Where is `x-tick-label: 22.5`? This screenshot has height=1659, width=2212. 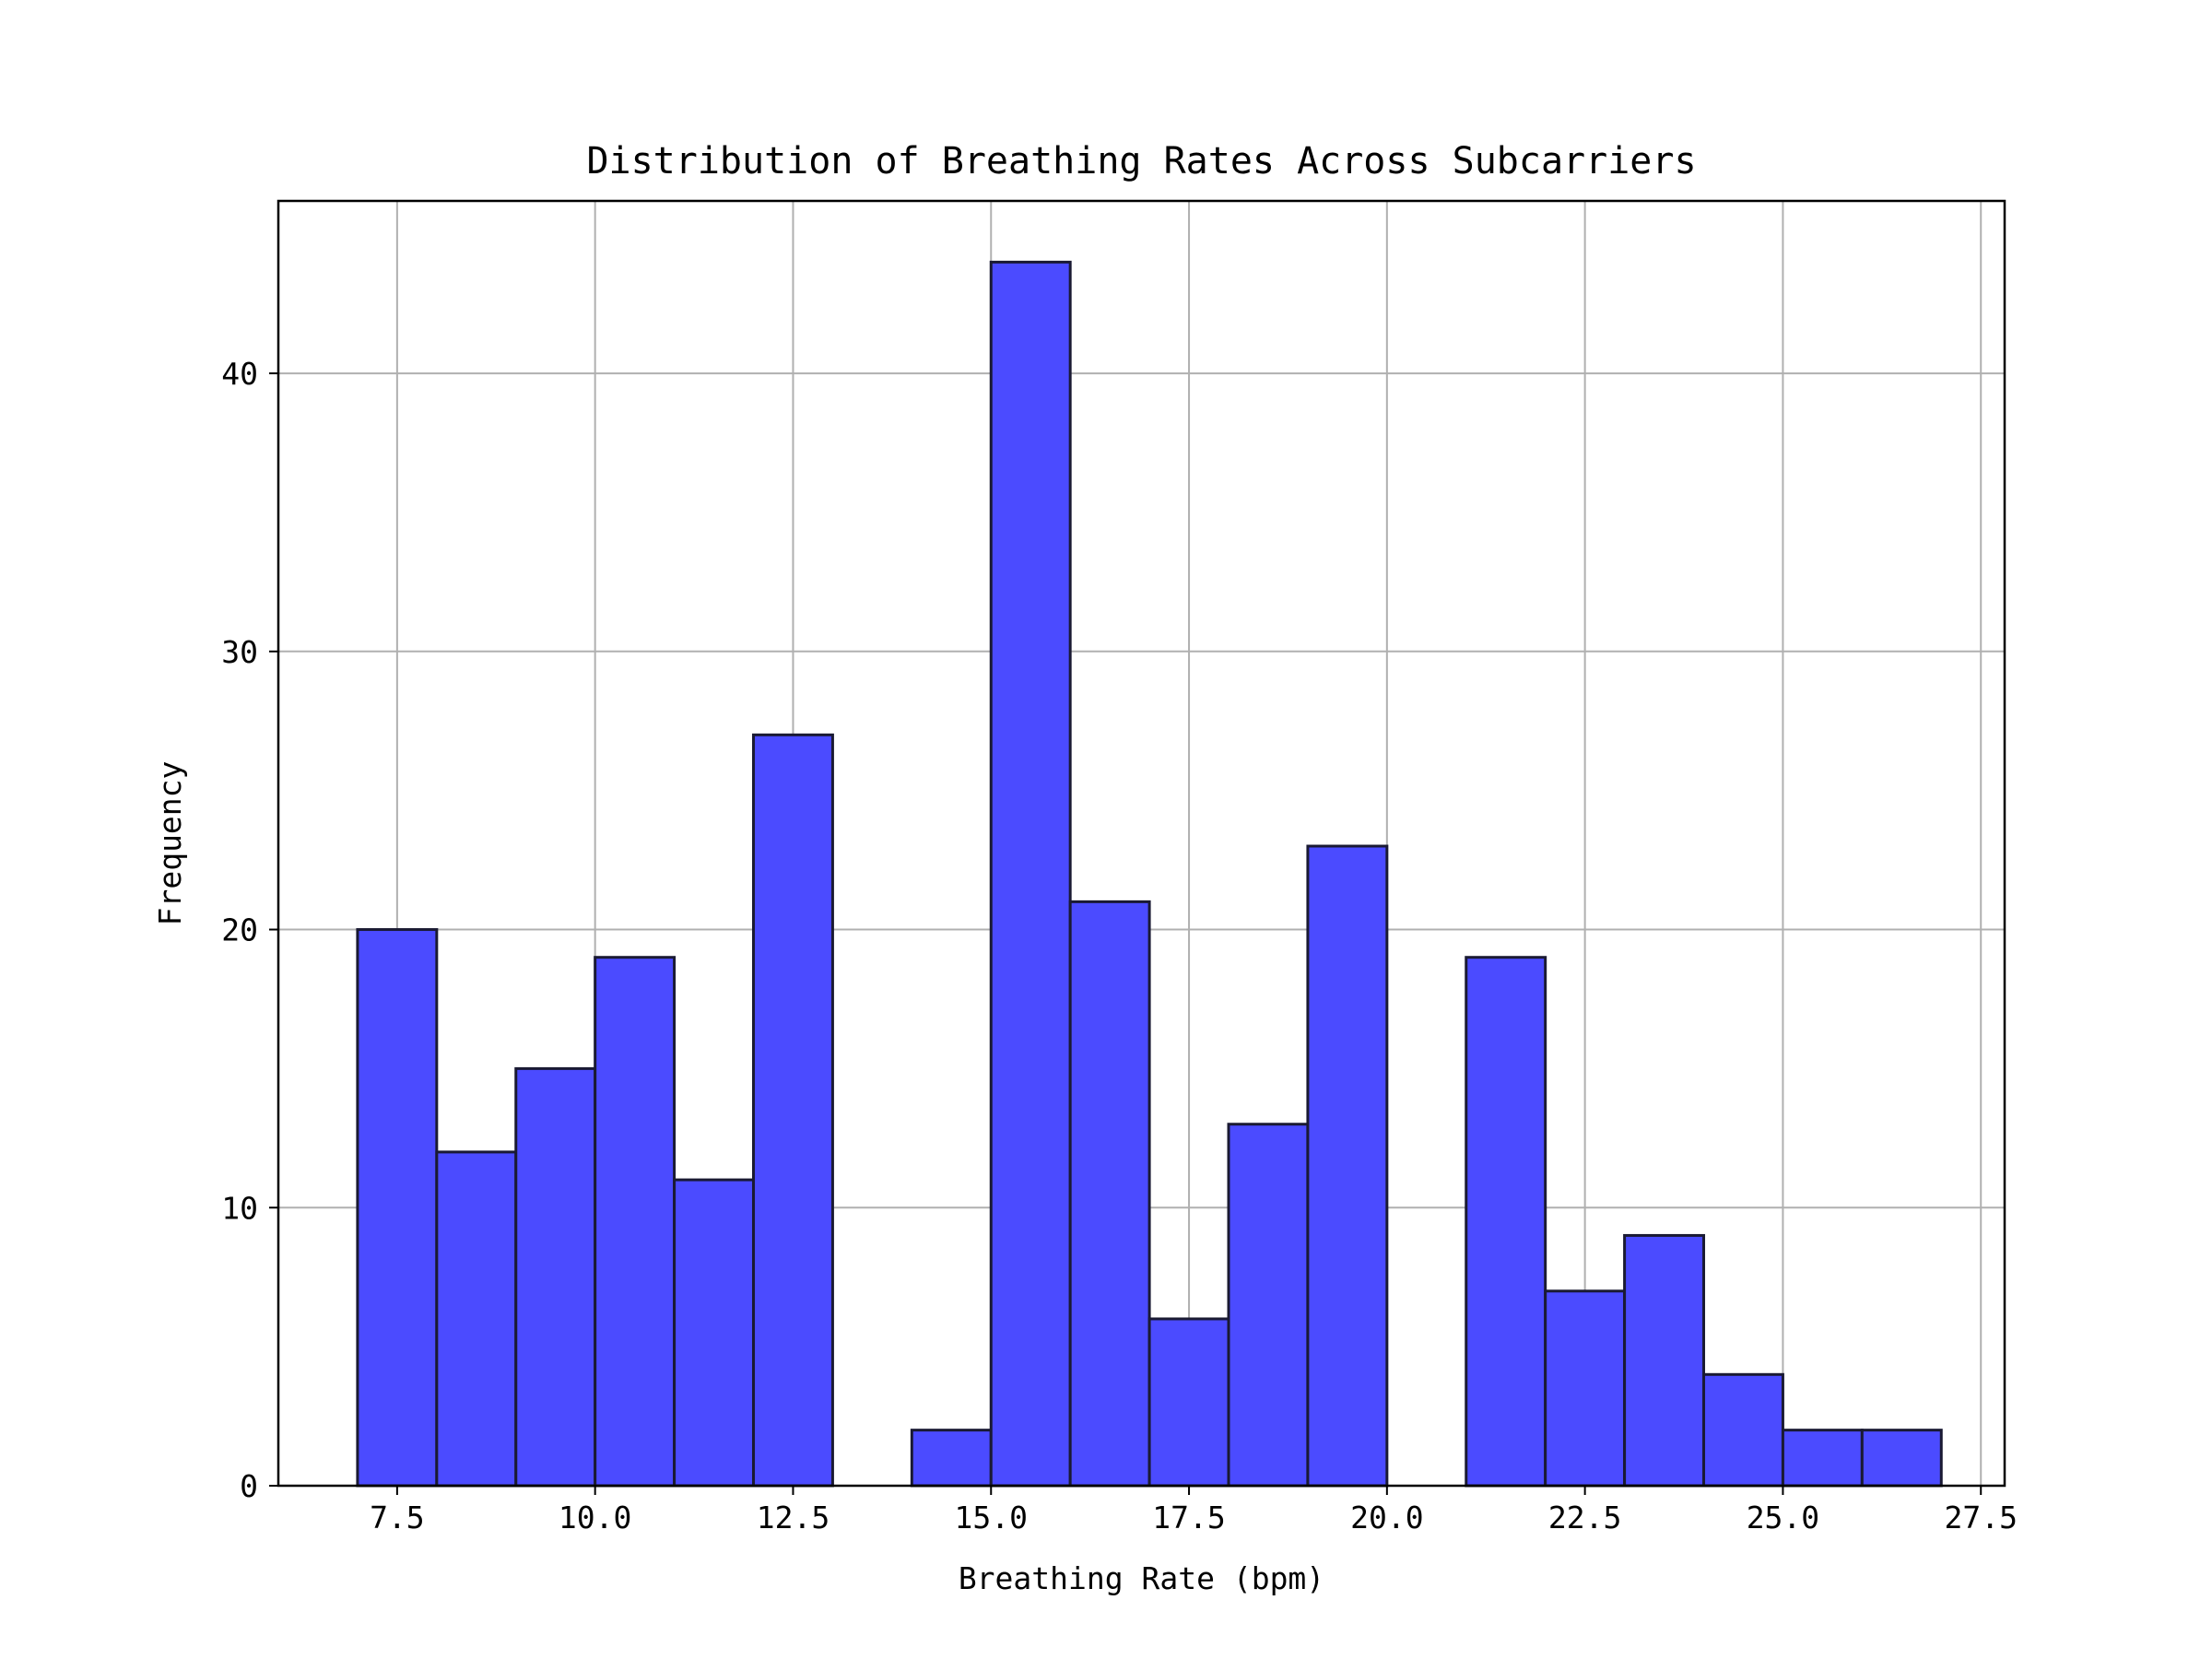 x-tick-label: 22.5 is located at coordinates (1584, 1517).